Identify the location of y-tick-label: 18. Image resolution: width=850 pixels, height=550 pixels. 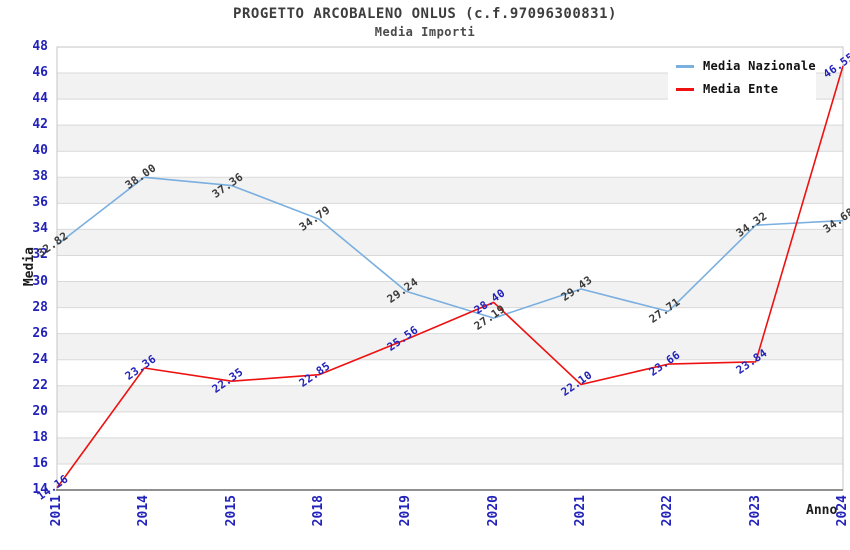
(40, 437).